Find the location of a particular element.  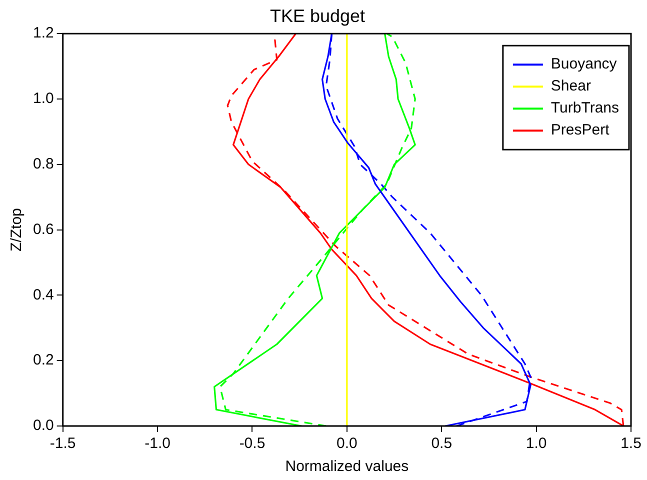

x-tick-label: 0.0 is located at coordinates (347, 443).